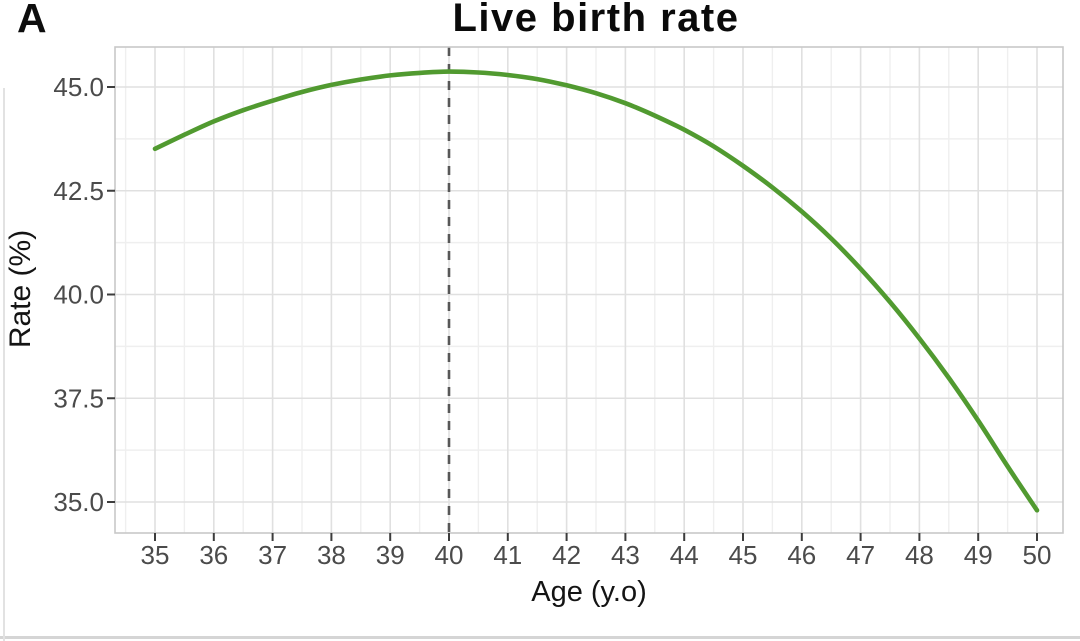 This screenshot has width=1080, height=641. I want to click on y-tick-label: 45.0, so click(78, 87).